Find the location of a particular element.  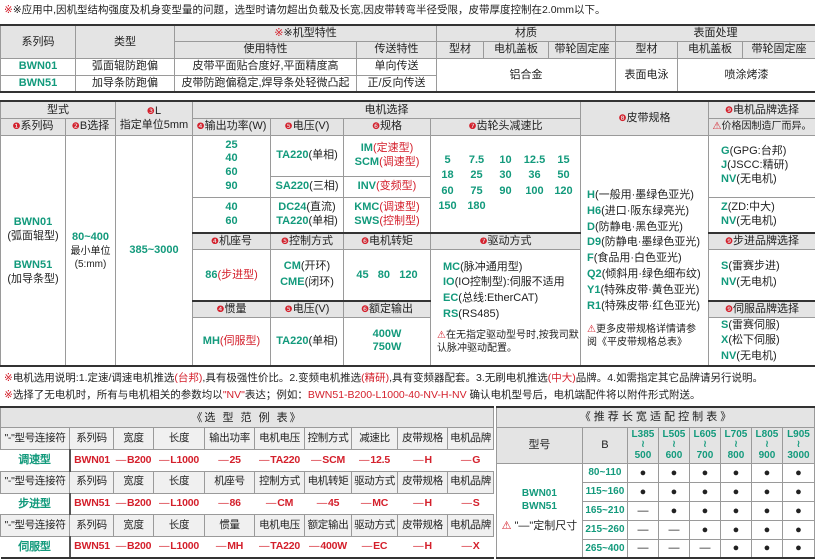

header-frame: ❹机座号 is located at coordinates (232, 241).